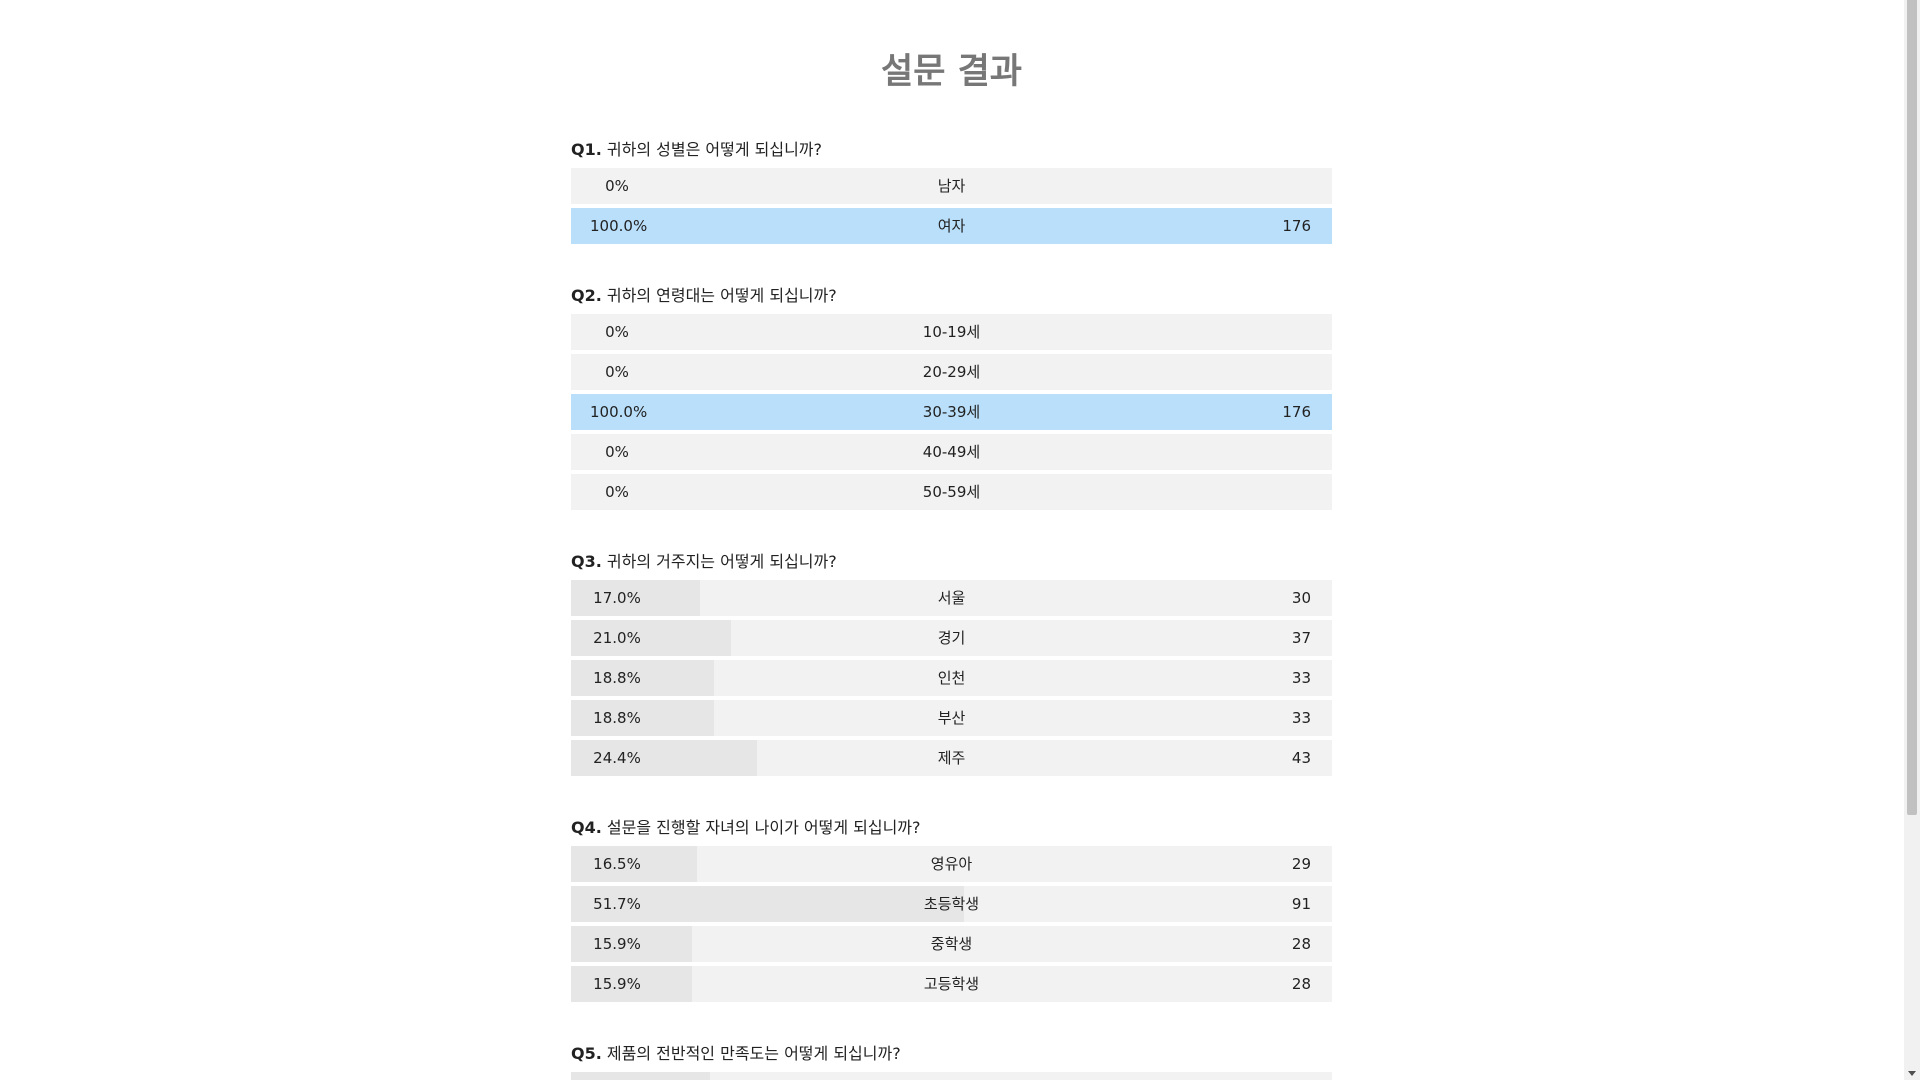 The height and width of the screenshot is (1080, 1920). I want to click on option-label: 여자, so click(951, 226).